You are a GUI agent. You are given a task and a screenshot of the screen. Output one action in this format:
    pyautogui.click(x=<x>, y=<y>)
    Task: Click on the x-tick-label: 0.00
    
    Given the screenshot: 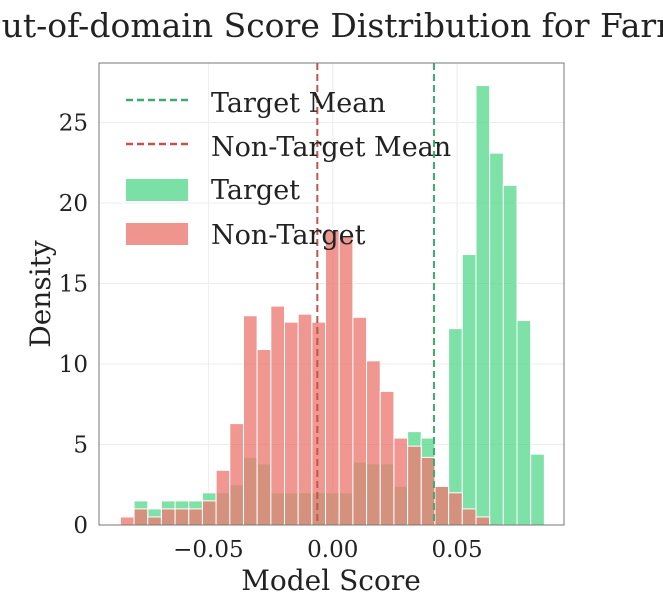 What is the action you would take?
    pyautogui.click(x=332, y=550)
    